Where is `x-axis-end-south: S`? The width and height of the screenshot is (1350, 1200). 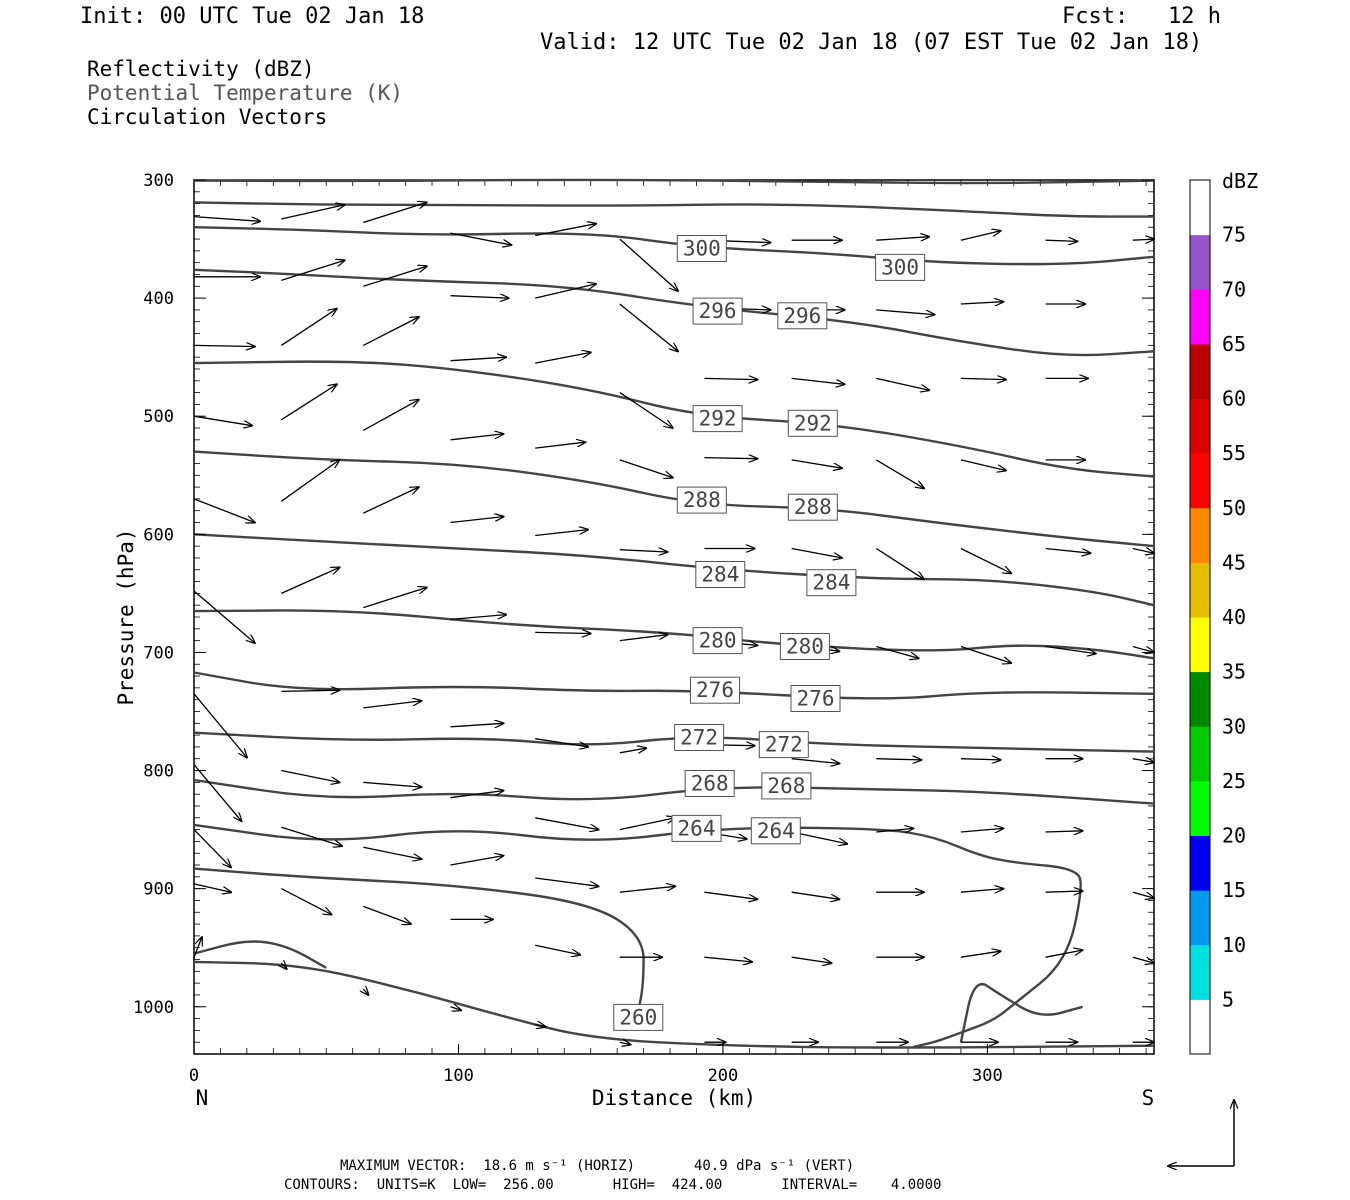 x-axis-end-south: S is located at coordinates (1148, 1098).